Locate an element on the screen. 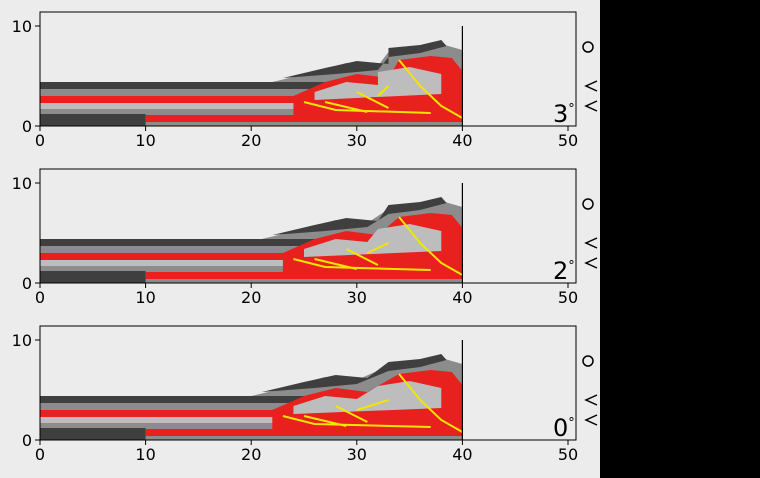  sand-model is located at coordinates (251, 83).